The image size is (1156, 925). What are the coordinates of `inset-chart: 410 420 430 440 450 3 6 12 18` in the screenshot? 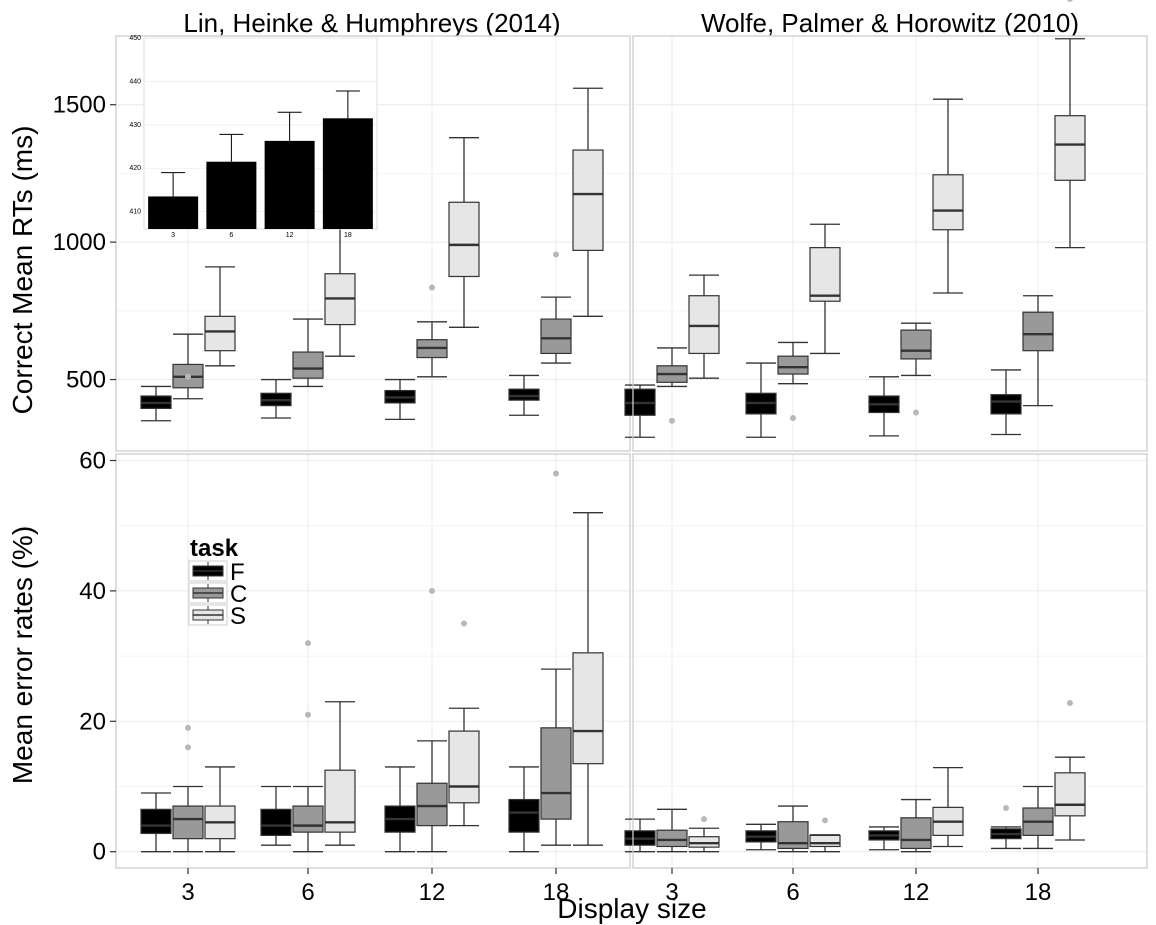 It's located at (253, 137).